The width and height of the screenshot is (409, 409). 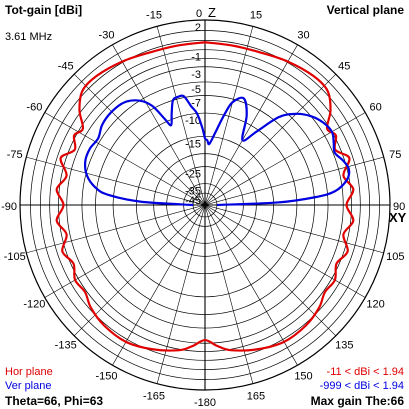 What do you see at coordinates (193, 144) in the screenshot?
I see `gain-ring-label: -15` at bounding box center [193, 144].